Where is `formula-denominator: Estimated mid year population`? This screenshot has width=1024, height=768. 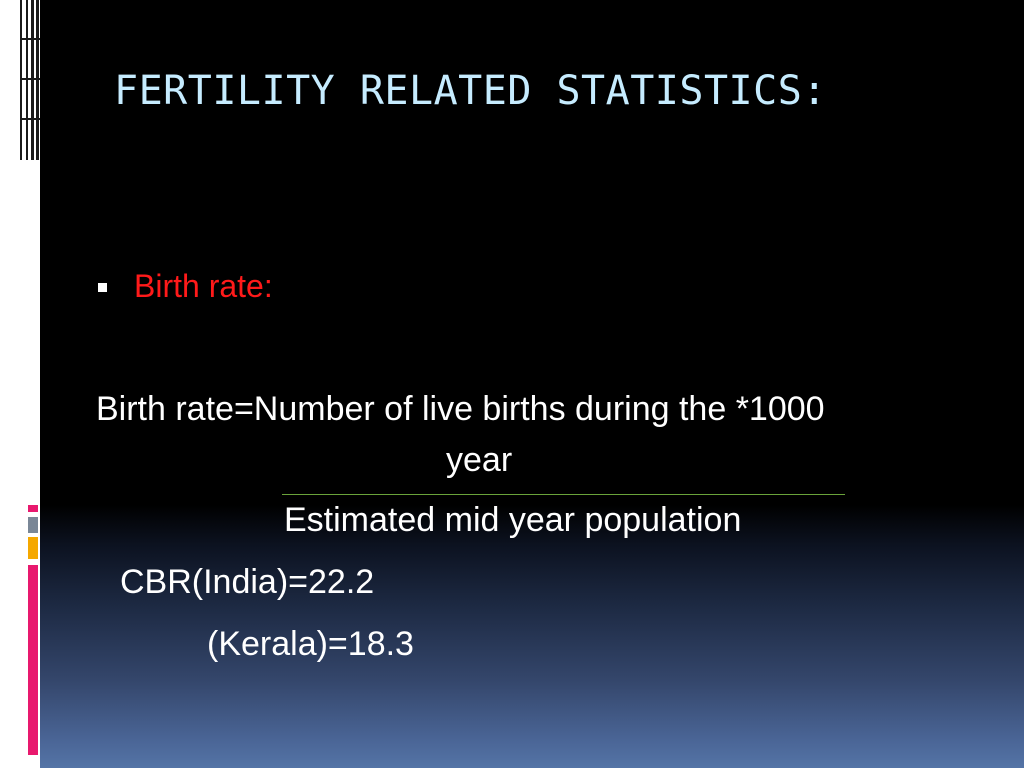
formula-denominator: Estimated mid year population is located at coordinates (513, 520).